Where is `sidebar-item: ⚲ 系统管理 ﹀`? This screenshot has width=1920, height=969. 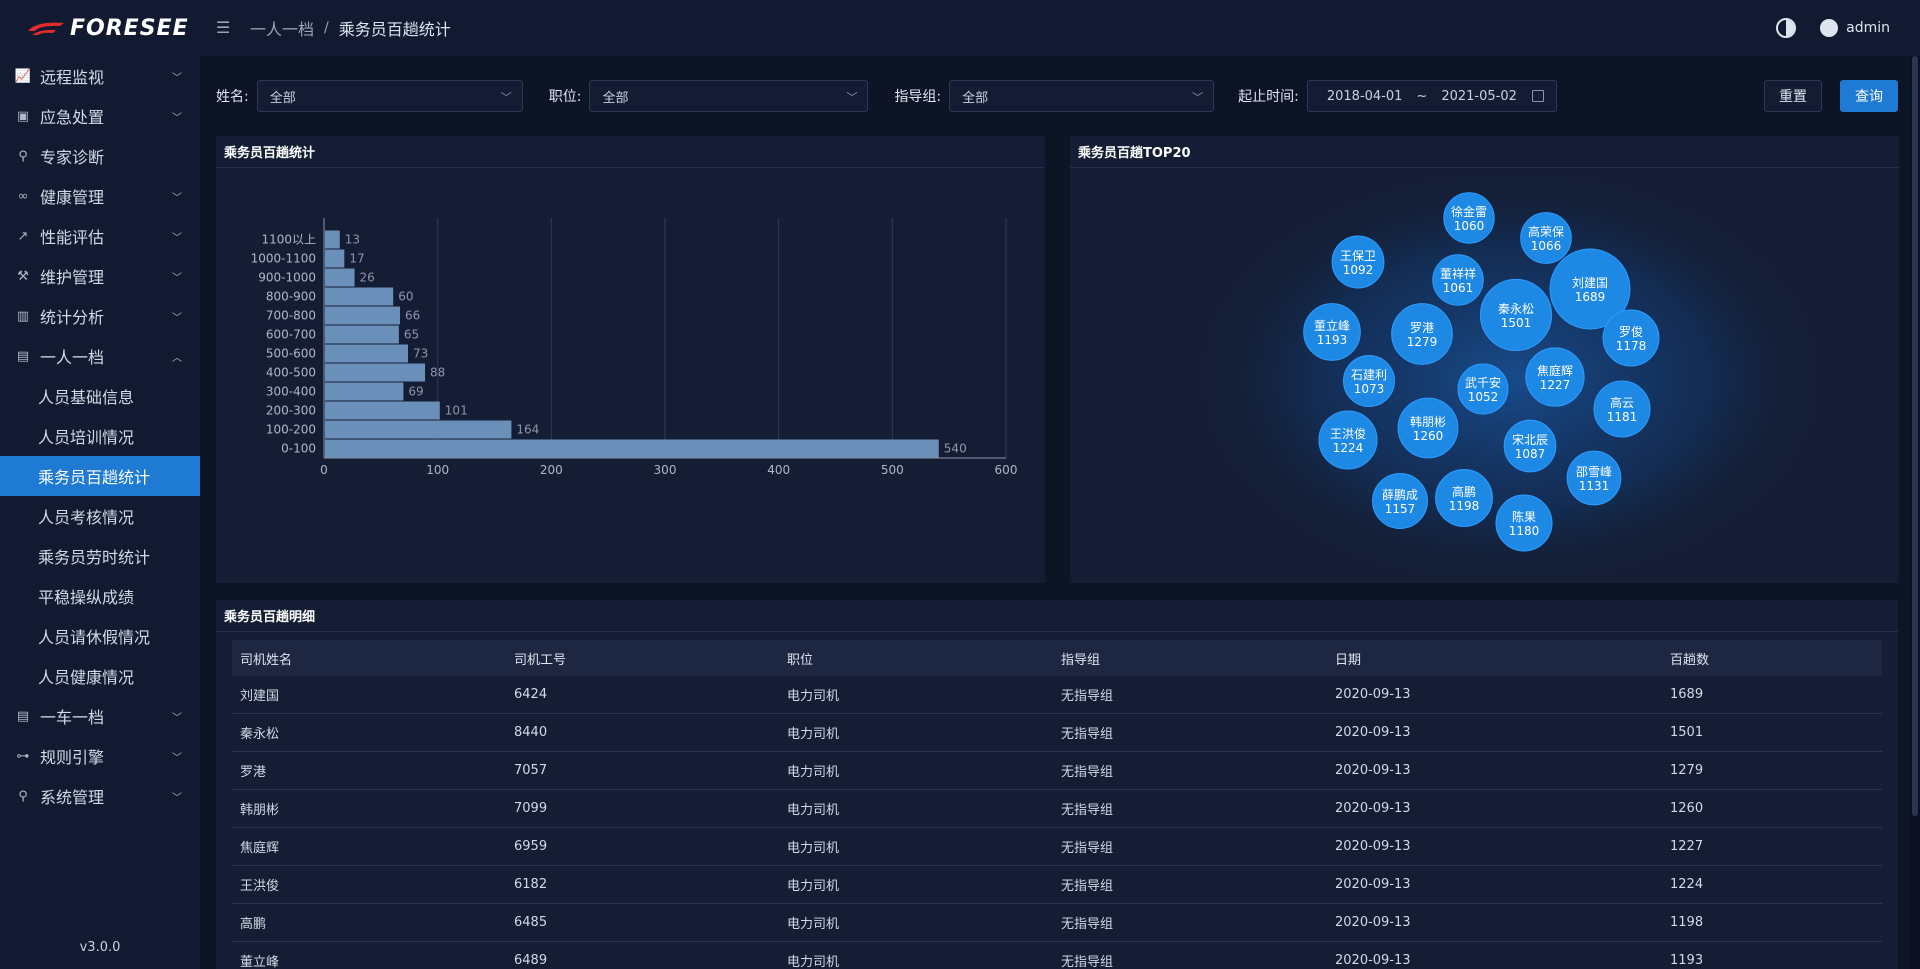
sidebar-item: ⚲ 系统管理 ﹀ is located at coordinates (100, 796).